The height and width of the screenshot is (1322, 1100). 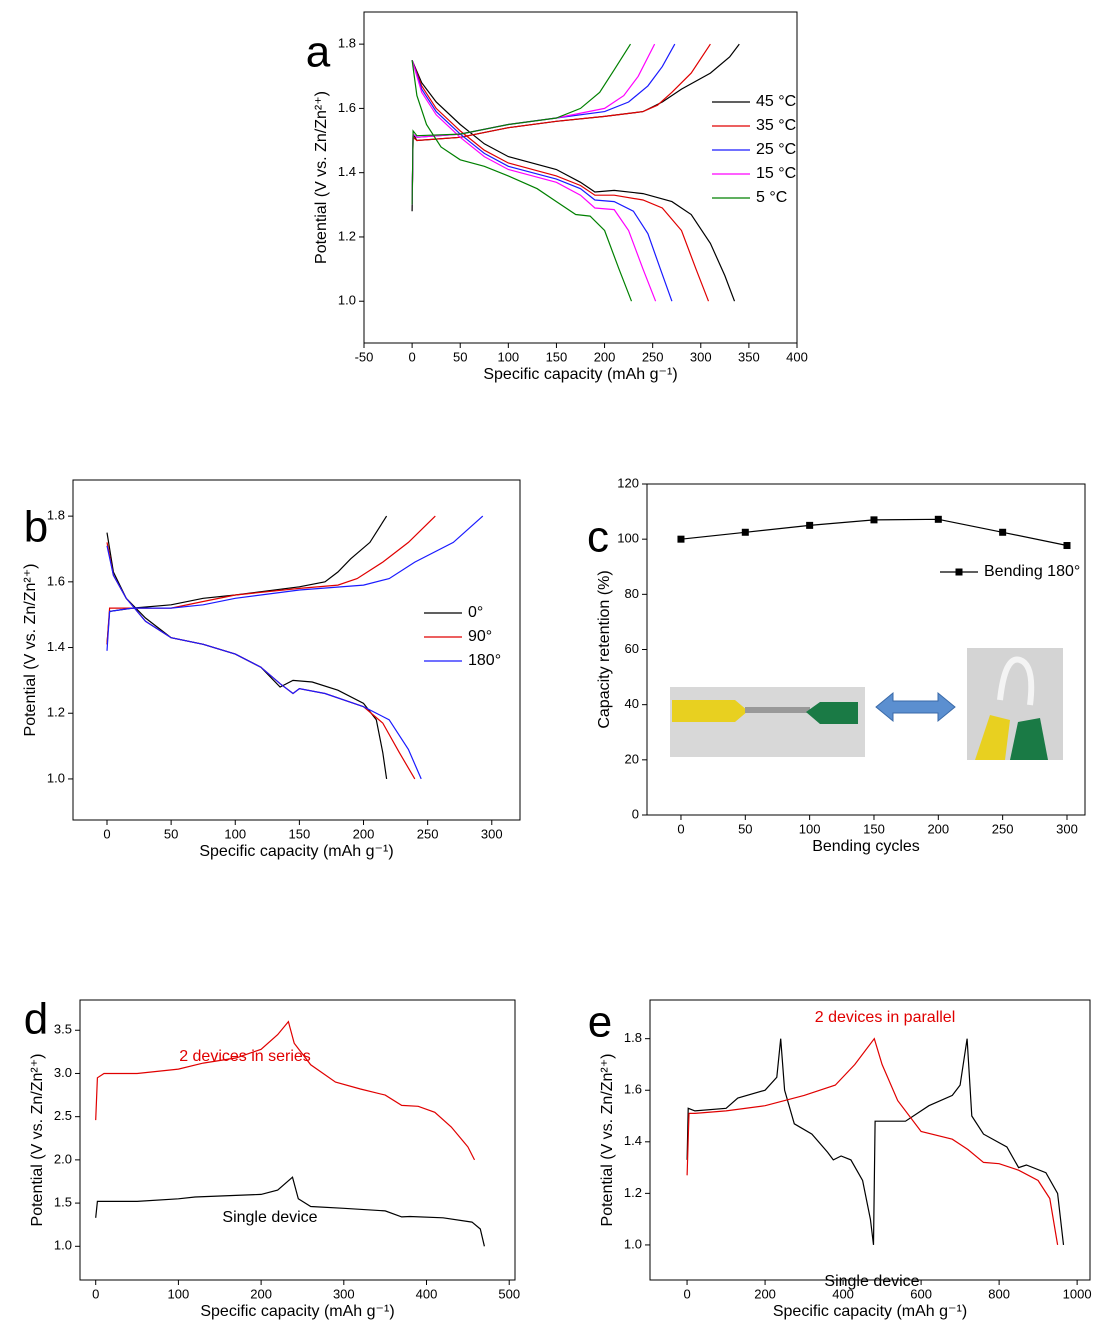 I want to click on x-tick-label: 500, so click(x=509, y=1293).